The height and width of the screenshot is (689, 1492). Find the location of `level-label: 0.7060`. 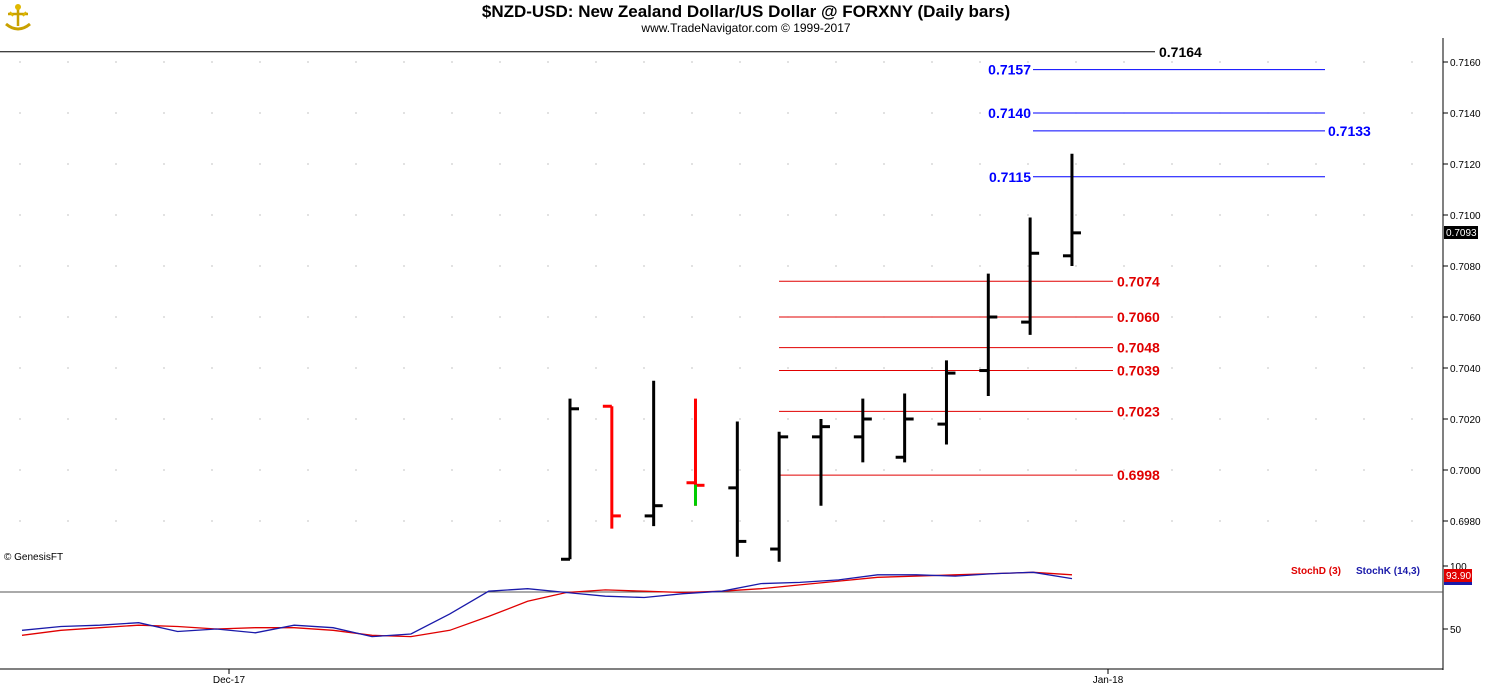

level-label: 0.7060 is located at coordinates (1138, 317).